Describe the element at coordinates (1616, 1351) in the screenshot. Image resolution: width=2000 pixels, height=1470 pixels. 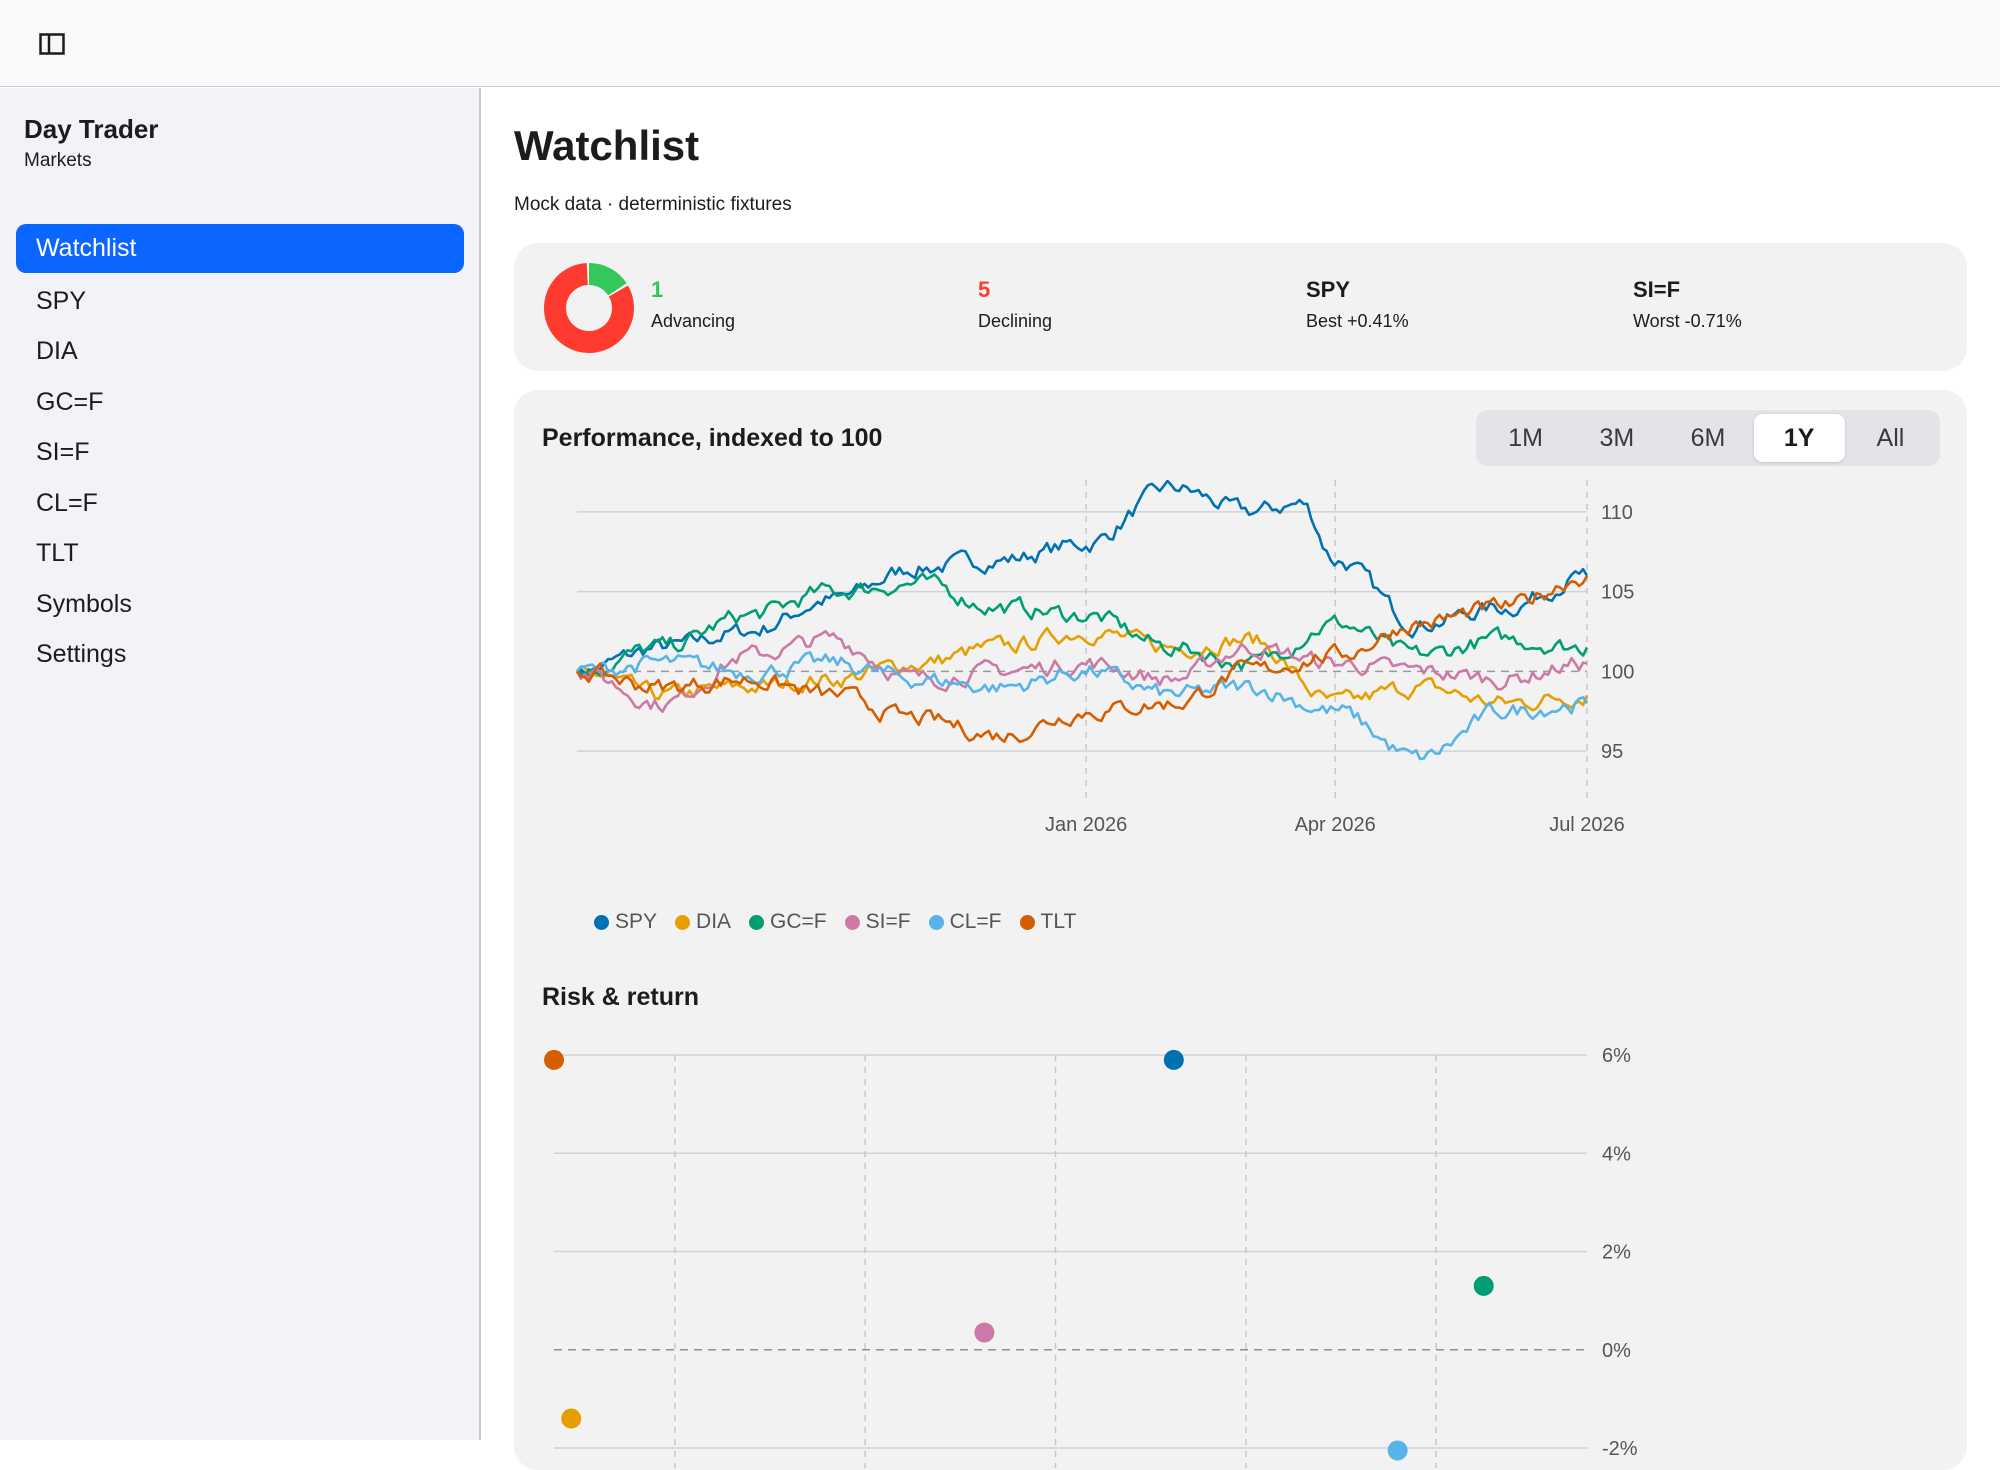
I see `y-tick-label: 0%` at that location.